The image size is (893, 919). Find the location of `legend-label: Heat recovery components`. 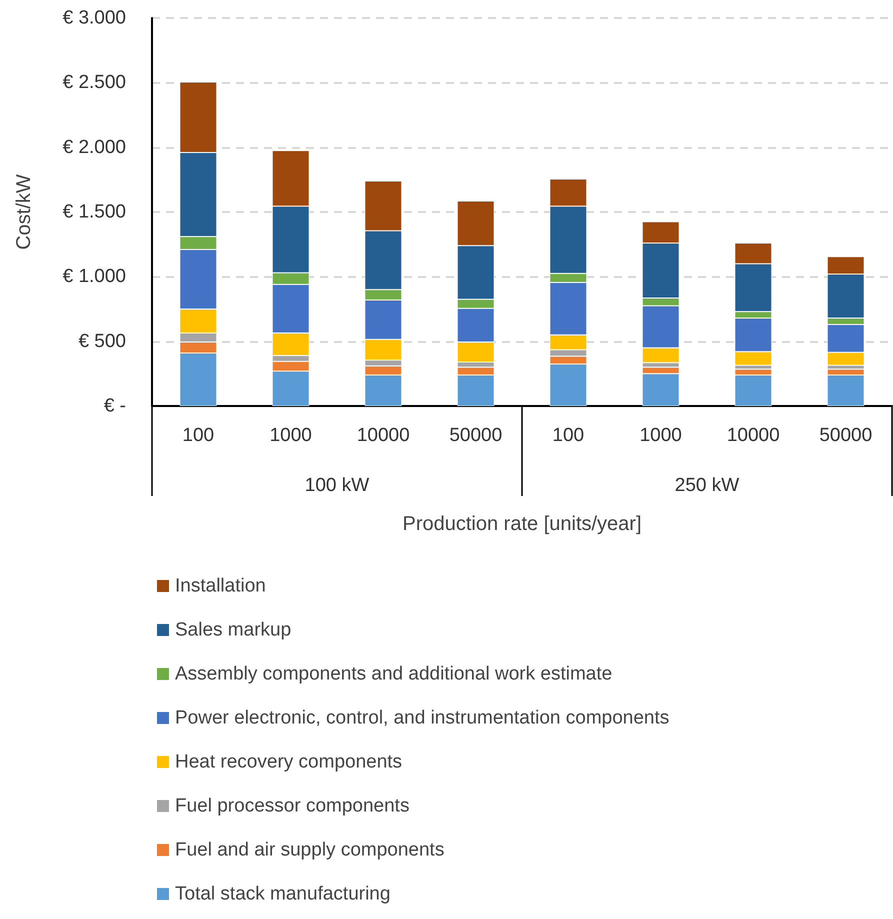

legend-label: Heat recovery components is located at coordinates (288, 762).